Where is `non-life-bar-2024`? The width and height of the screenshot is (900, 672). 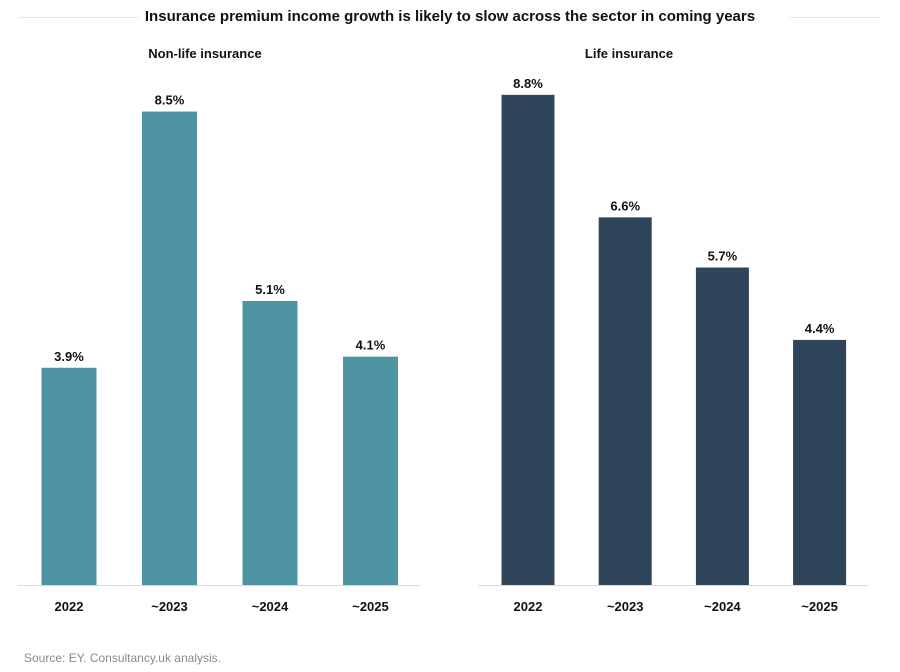 non-life-bar-2024 is located at coordinates (270, 442).